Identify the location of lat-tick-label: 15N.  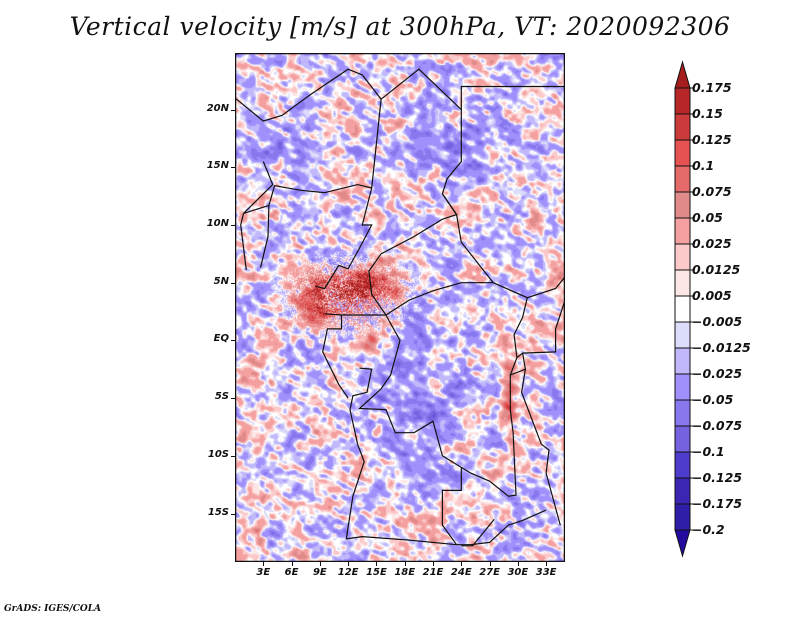
(217, 166).